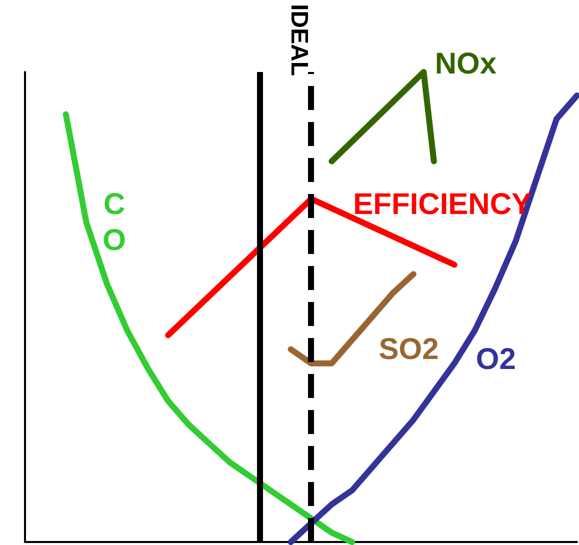 This screenshot has height=545, width=579. Describe the element at coordinates (114, 222) in the screenshot. I see `series-label: CO` at that location.